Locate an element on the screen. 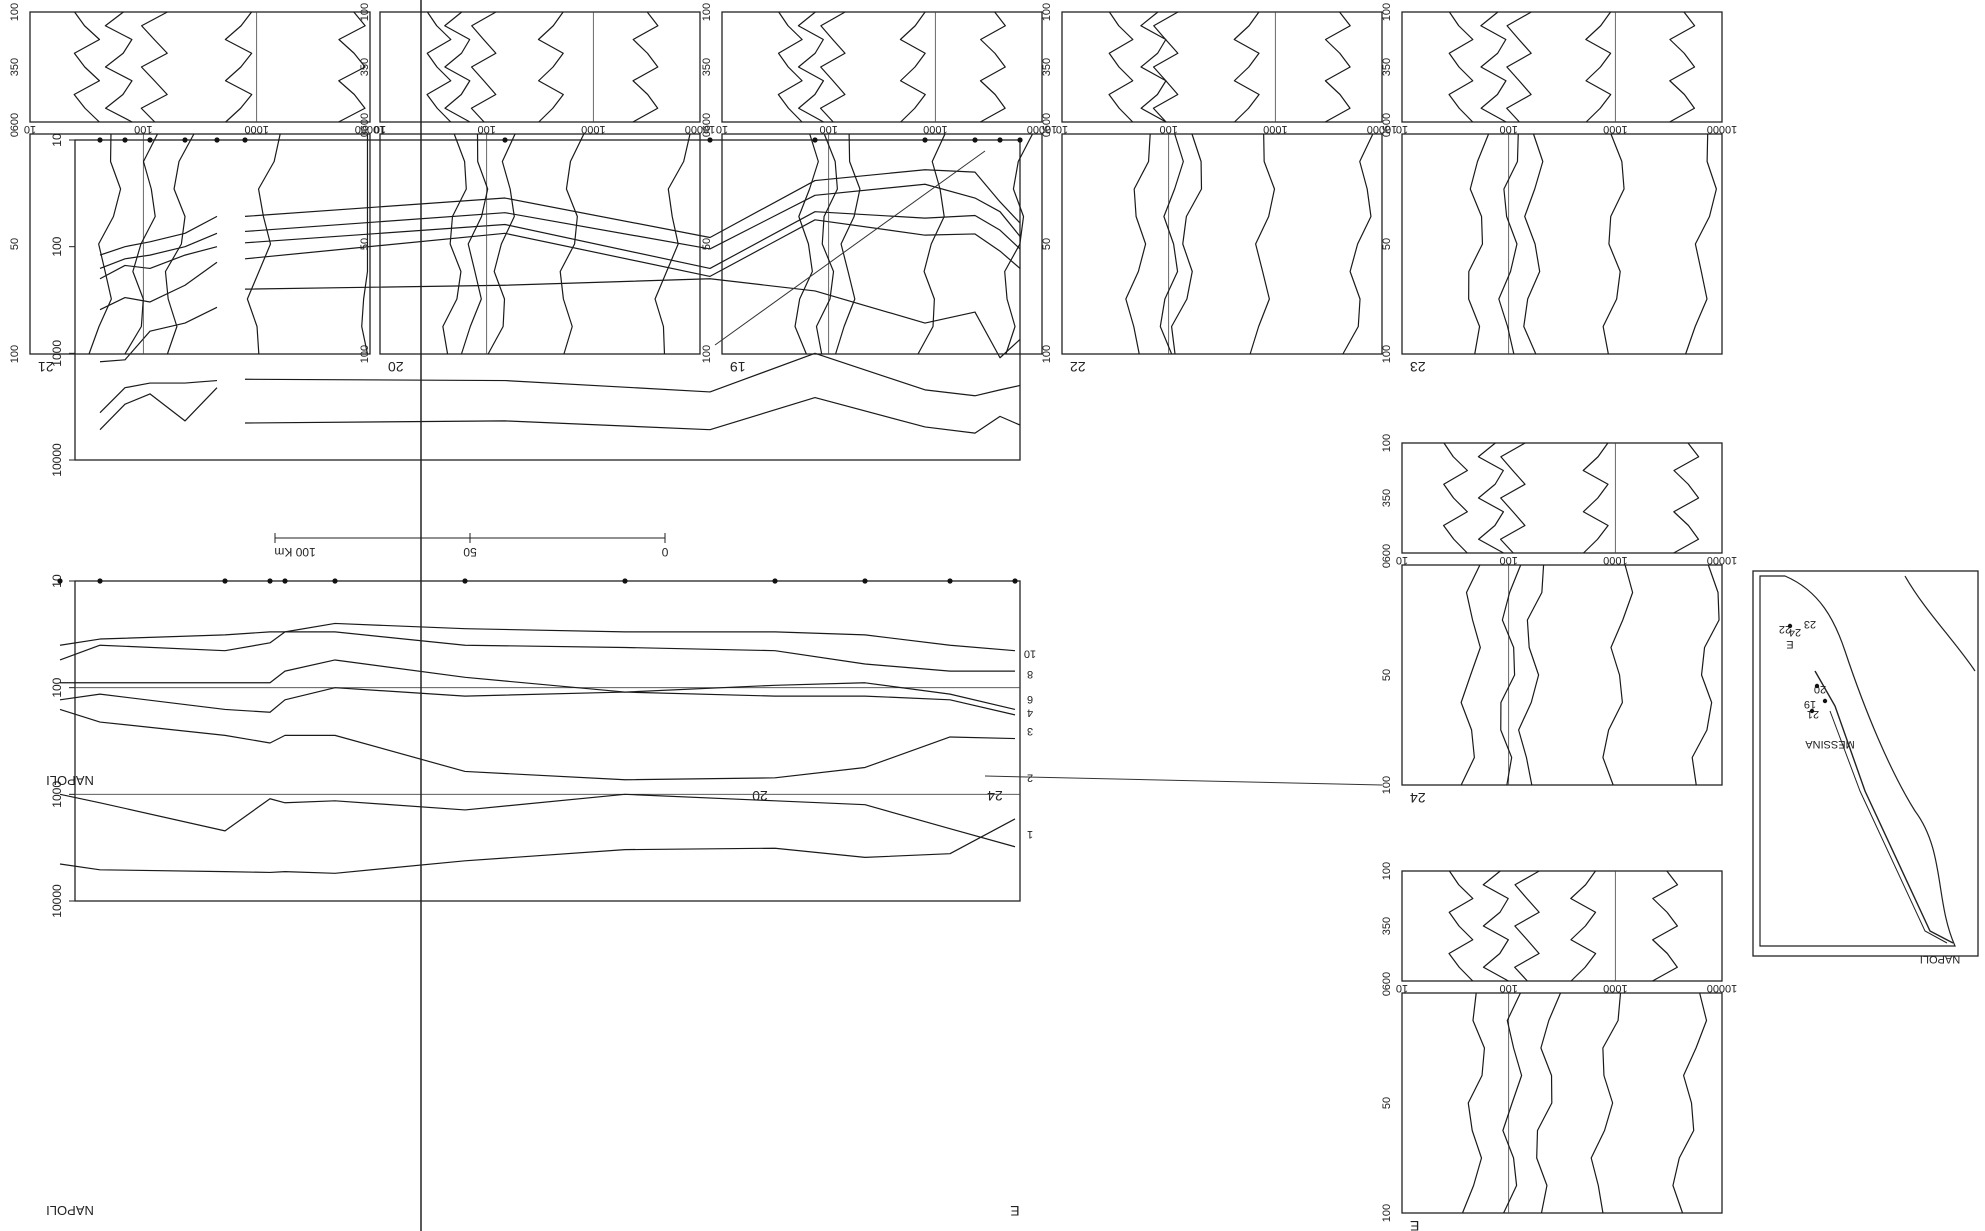 This screenshot has width=1985, height=1231. station-label: E is located at coordinates (1414, 1224).